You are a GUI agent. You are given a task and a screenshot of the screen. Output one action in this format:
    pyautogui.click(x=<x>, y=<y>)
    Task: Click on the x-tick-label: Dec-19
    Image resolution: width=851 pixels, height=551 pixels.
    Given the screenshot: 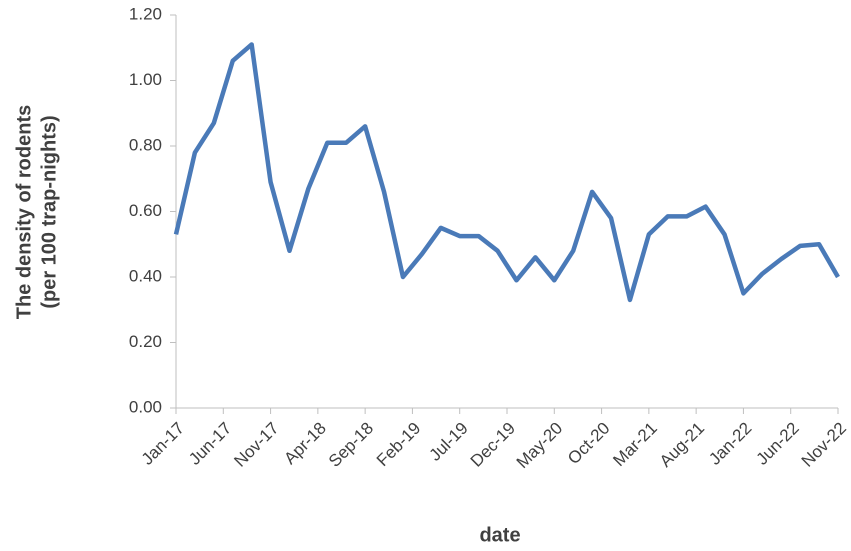 What is the action you would take?
    pyautogui.click(x=493, y=445)
    